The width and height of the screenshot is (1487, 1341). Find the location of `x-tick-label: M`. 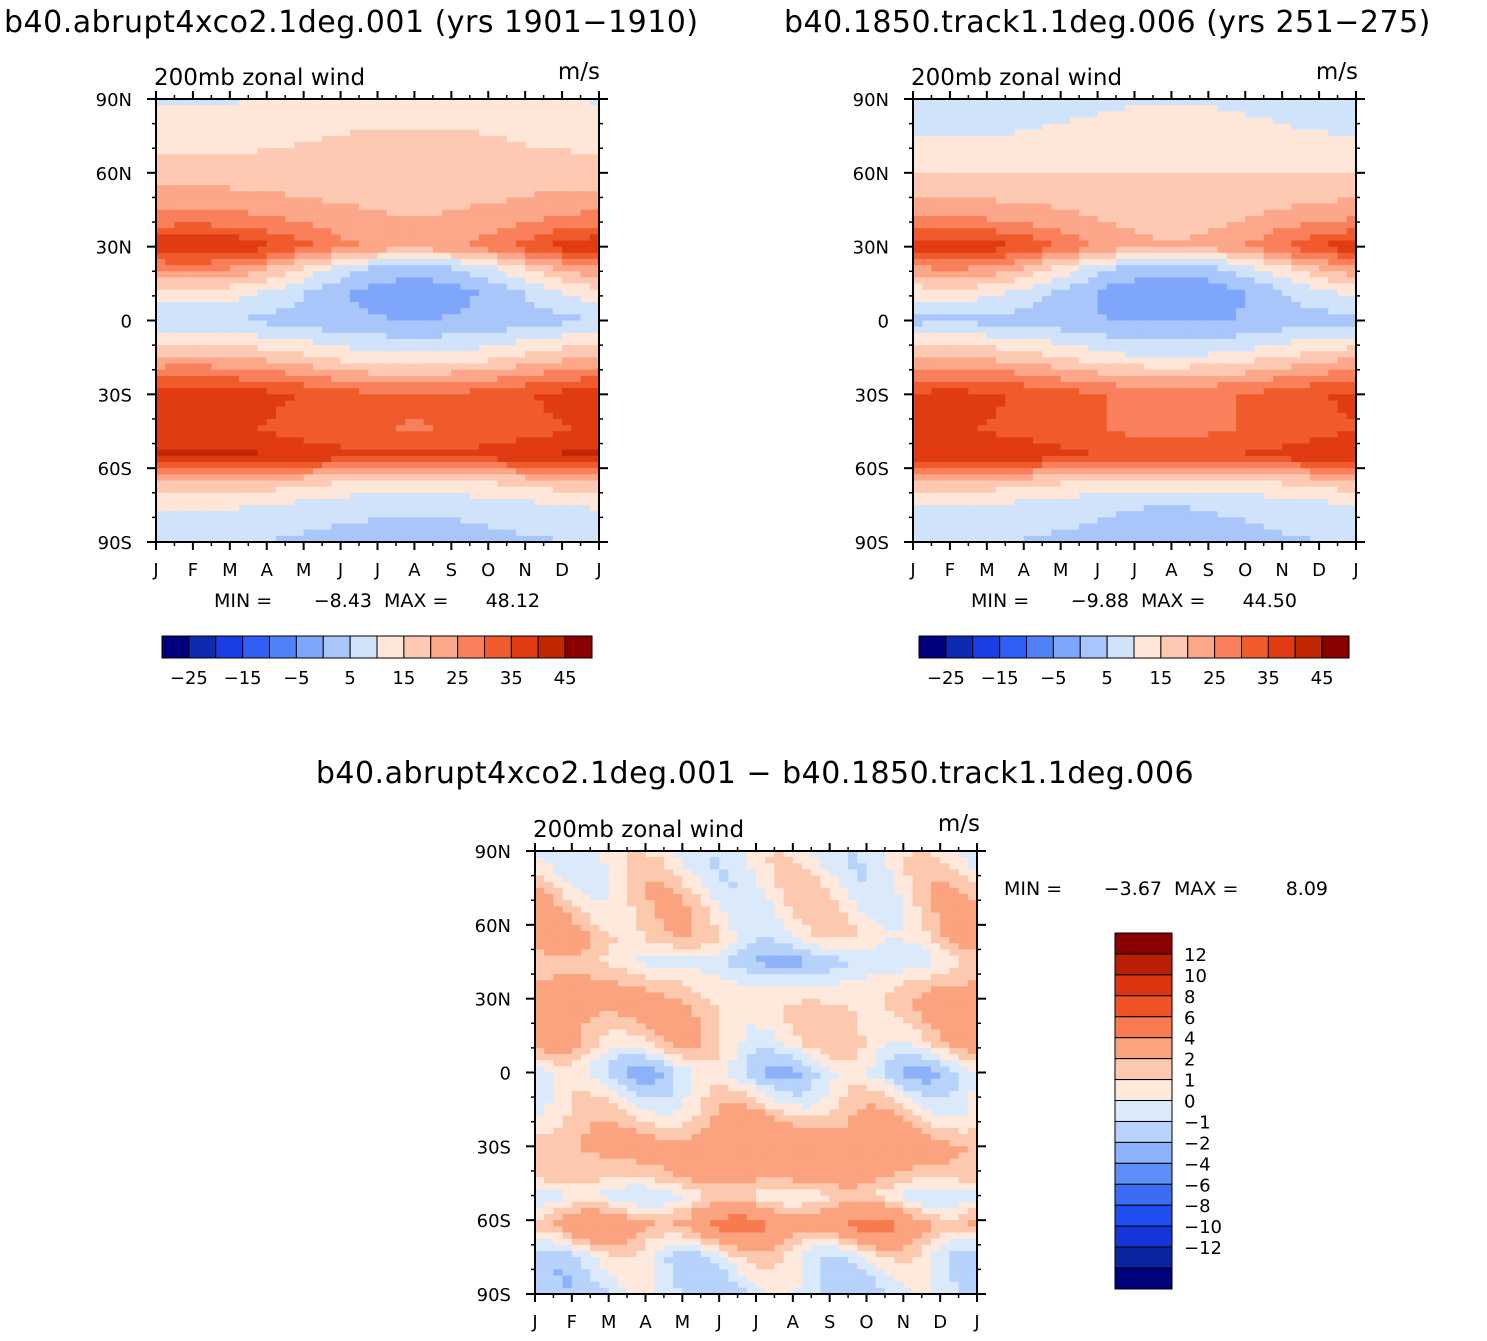

x-tick-label: M is located at coordinates (304, 570).